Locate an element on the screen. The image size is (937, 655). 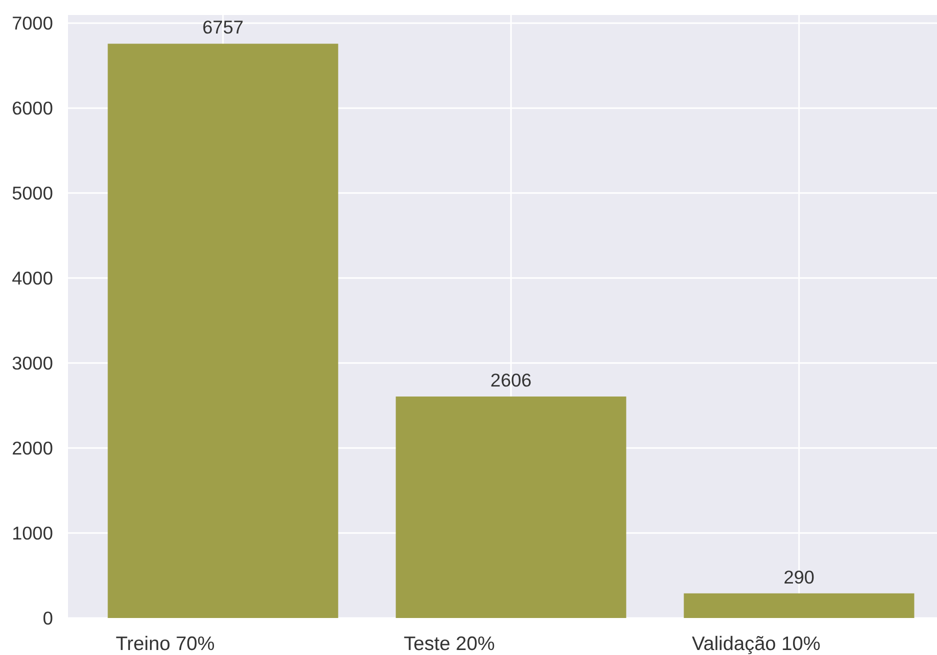
x-tick-label: Treino 70% is located at coordinates (165, 644).